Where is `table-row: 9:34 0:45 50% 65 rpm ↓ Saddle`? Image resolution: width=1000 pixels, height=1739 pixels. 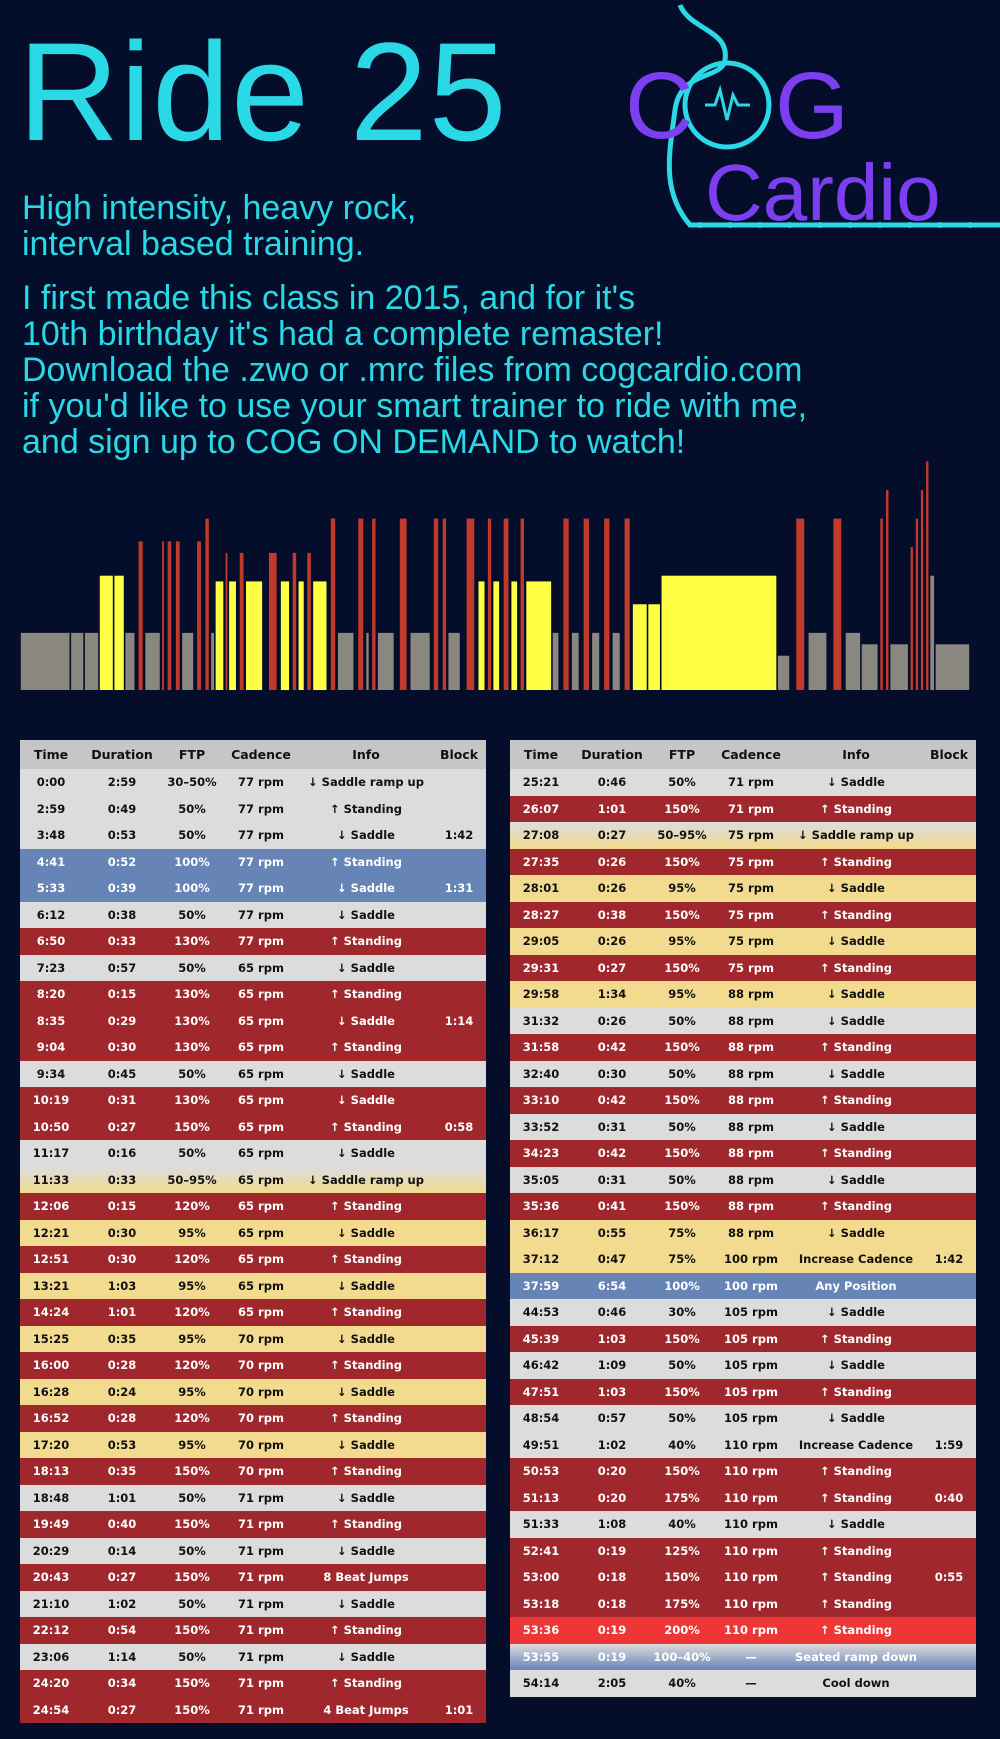 table-row: 9:34 0:45 50% 65 rpm ↓ Saddle is located at coordinates (253, 1073).